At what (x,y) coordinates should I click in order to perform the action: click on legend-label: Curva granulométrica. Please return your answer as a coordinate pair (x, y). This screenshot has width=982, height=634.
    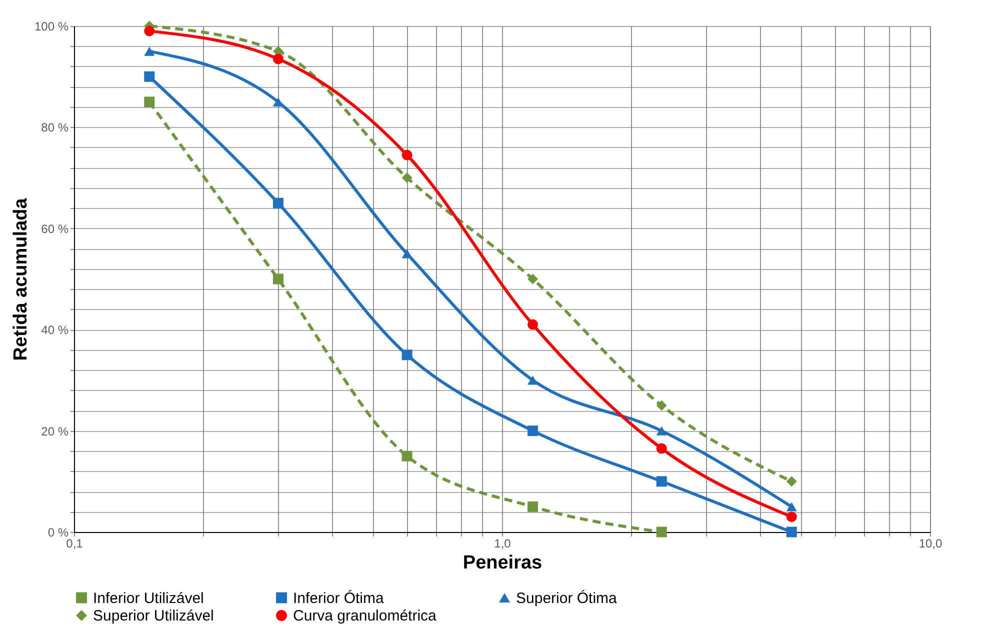
    Looking at the image, I should click on (365, 616).